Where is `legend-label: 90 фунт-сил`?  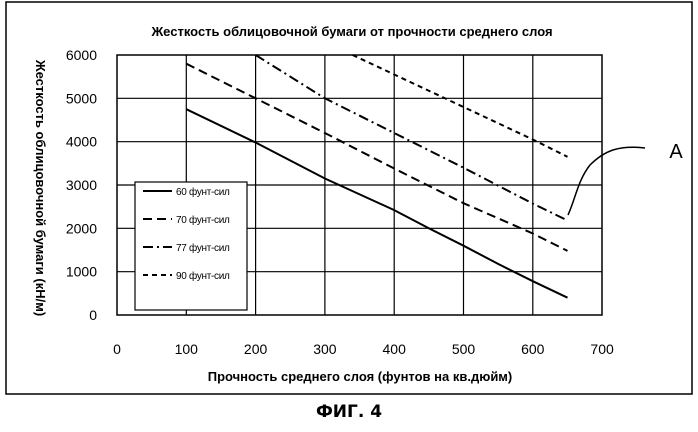
legend-label: 90 фунт-сил is located at coordinates (203, 276).